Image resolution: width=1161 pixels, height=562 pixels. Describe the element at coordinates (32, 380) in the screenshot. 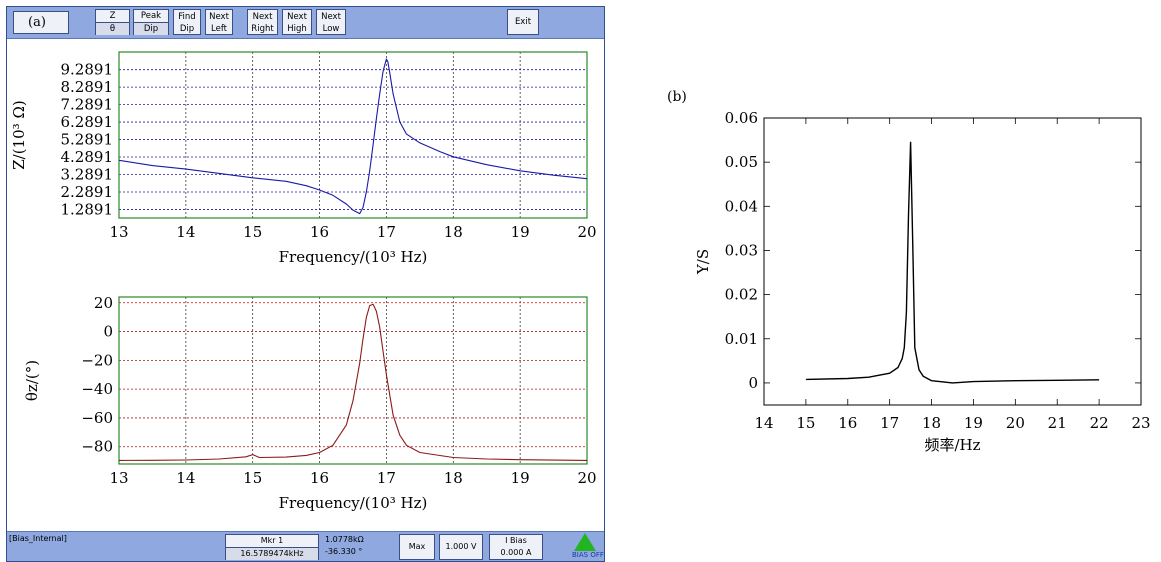

I see `theta-plot-ylabel: θz/(°)` at that location.